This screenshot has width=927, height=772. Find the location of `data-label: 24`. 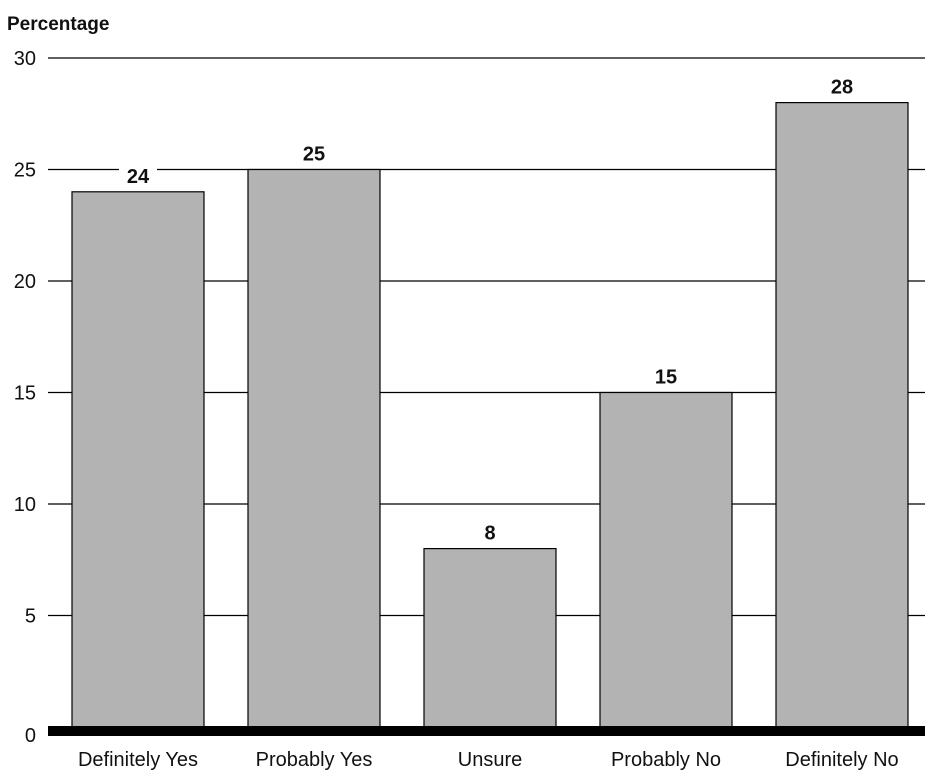

data-label: 24 is located at coordinates (138, 177).